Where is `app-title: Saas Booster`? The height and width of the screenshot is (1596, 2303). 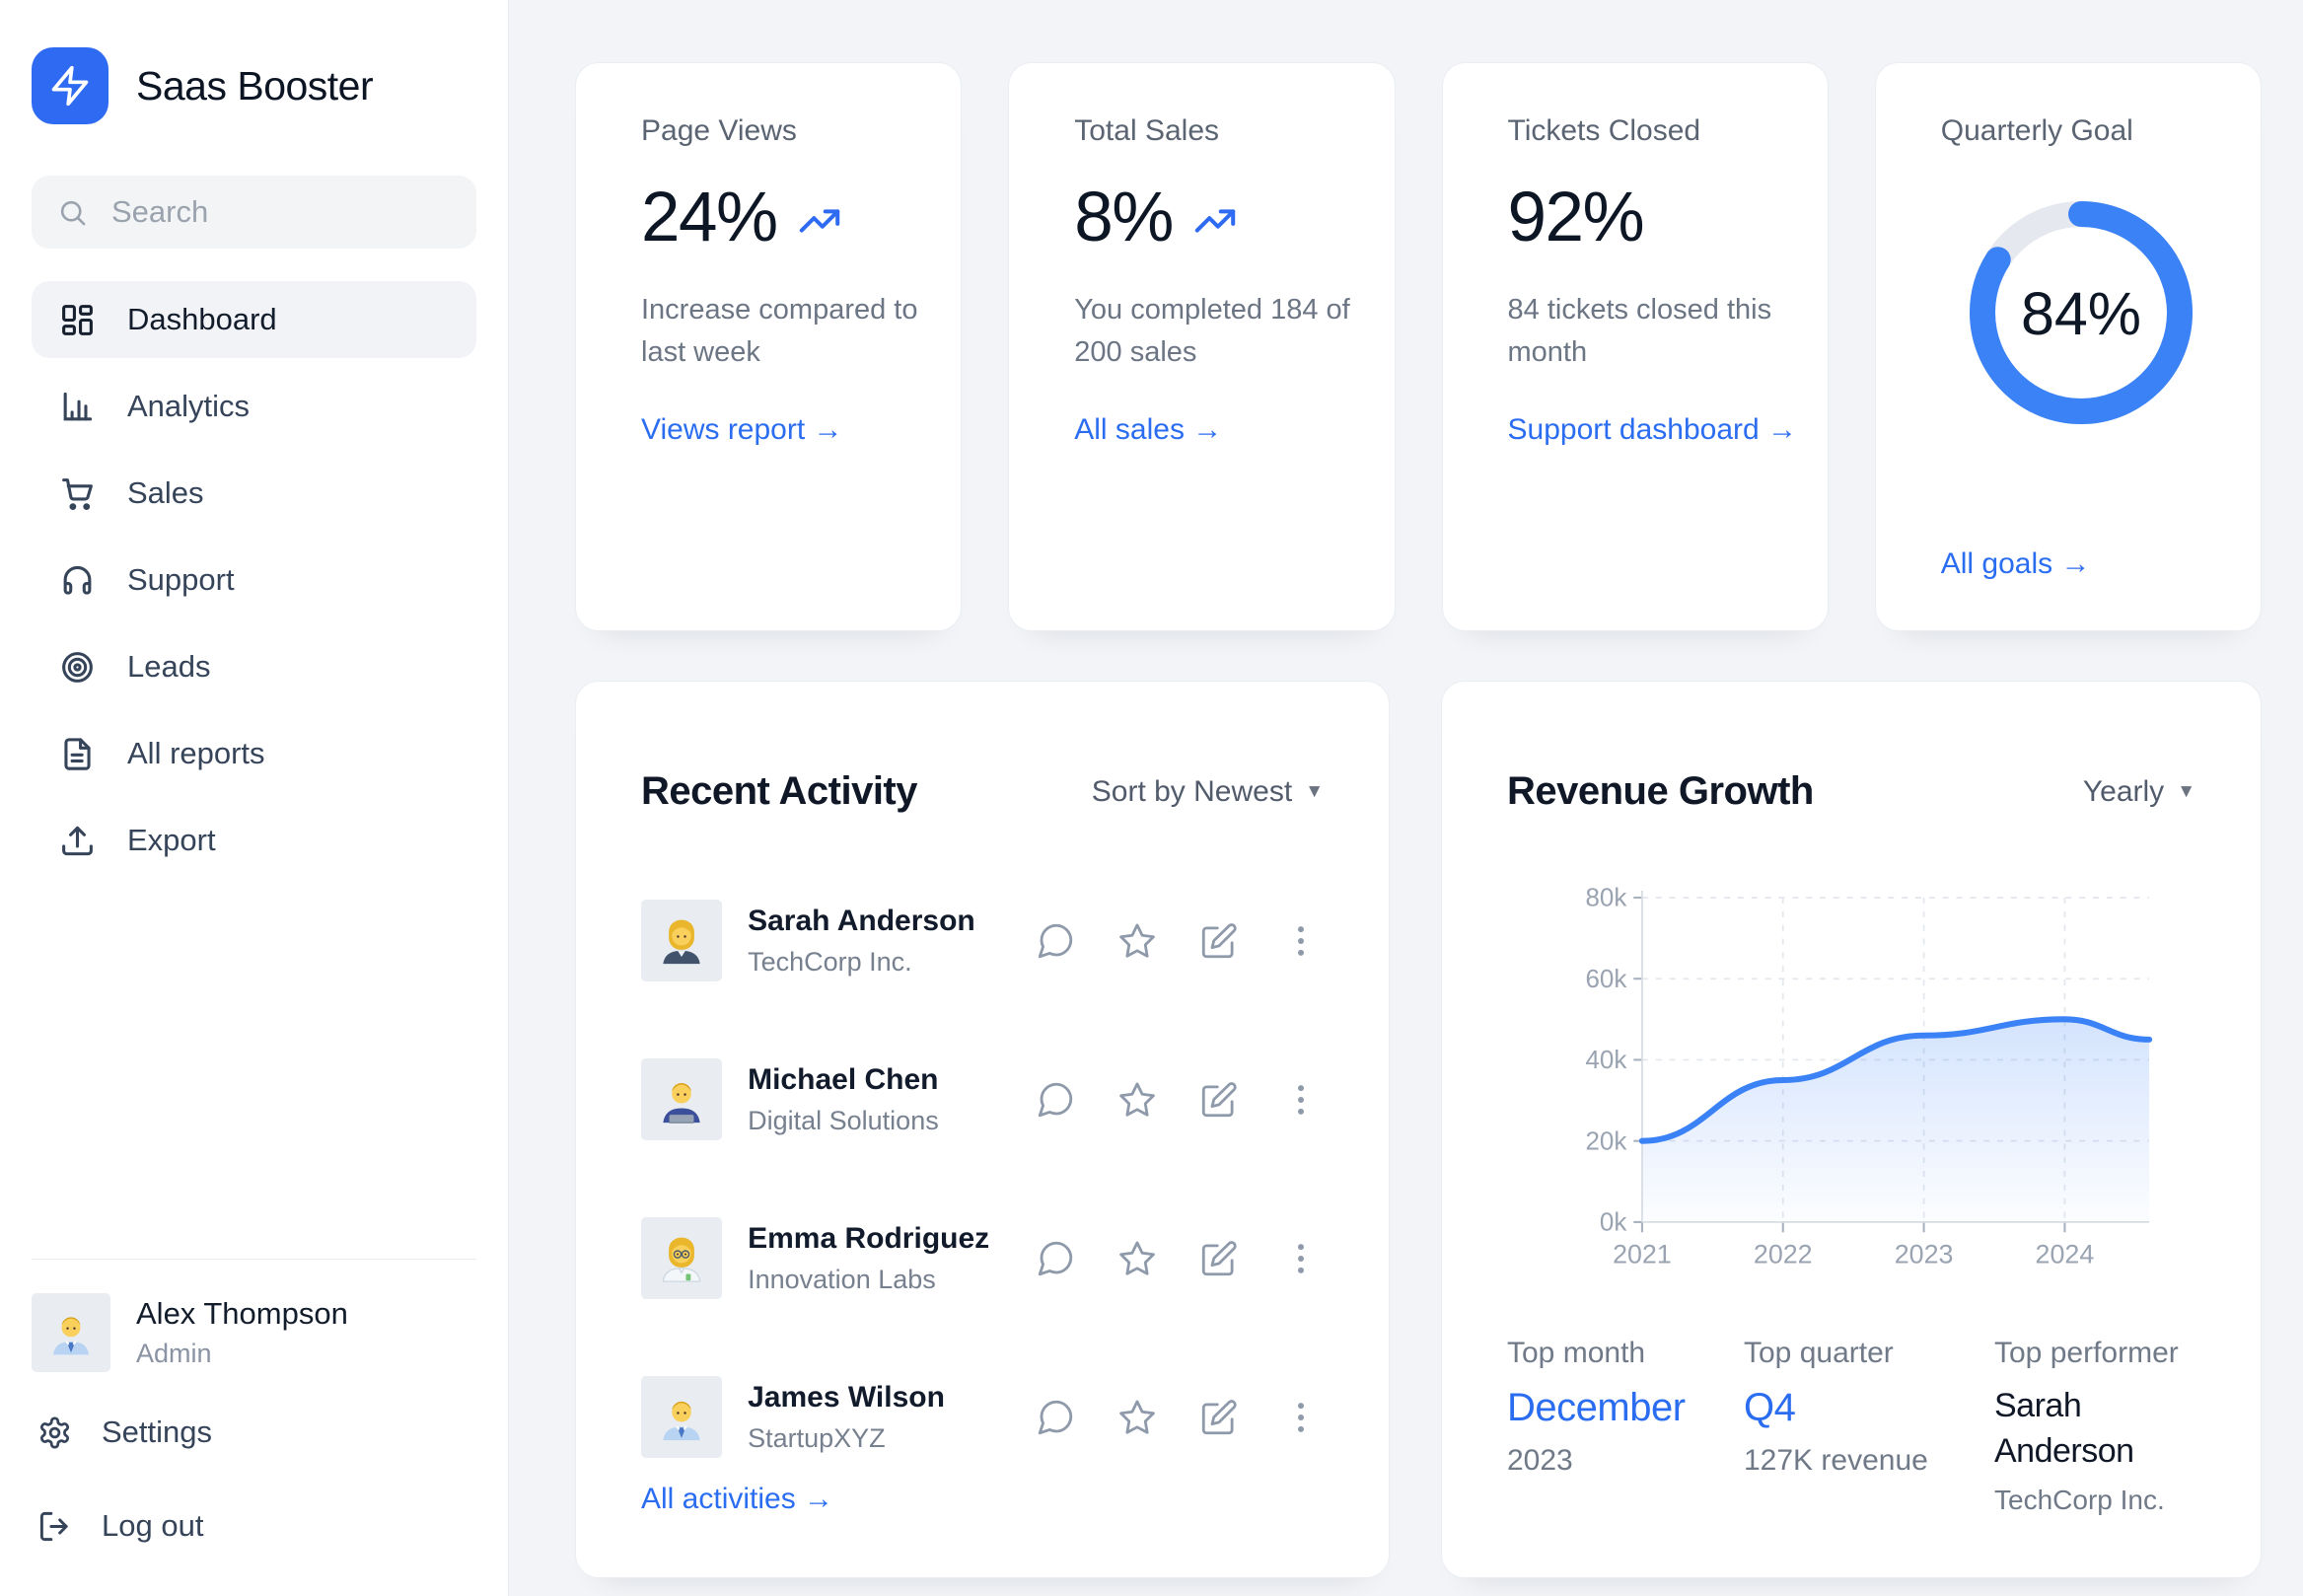 app-title: Saas Booster is located at coordinates (255, 85).